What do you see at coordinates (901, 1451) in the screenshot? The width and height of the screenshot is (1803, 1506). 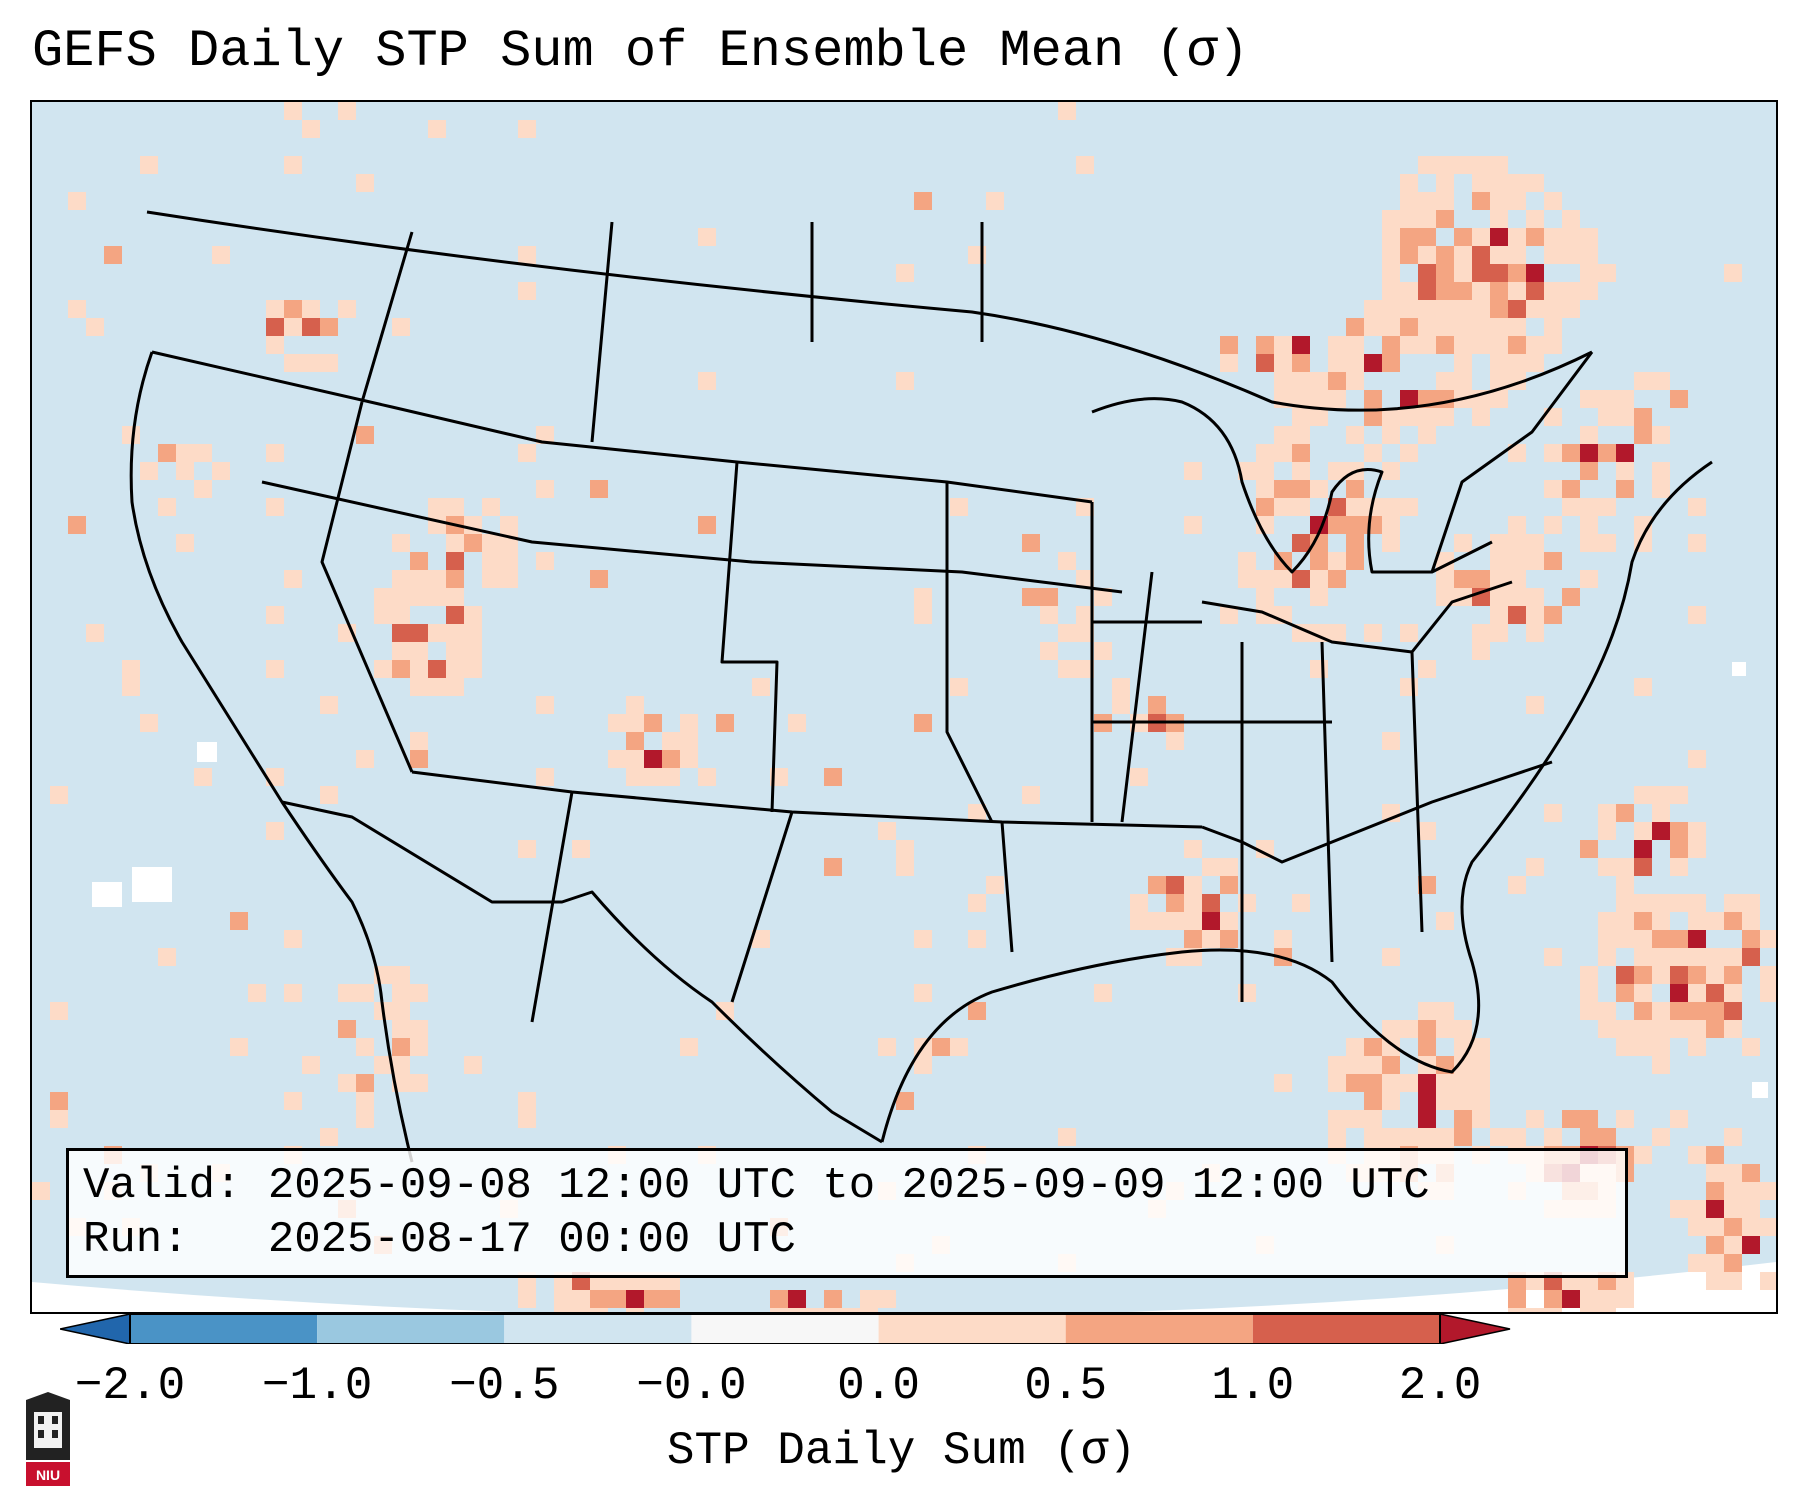 I see `colorbar-label: STP Daily Sum (σ)` at bounding box center [901, 1451].